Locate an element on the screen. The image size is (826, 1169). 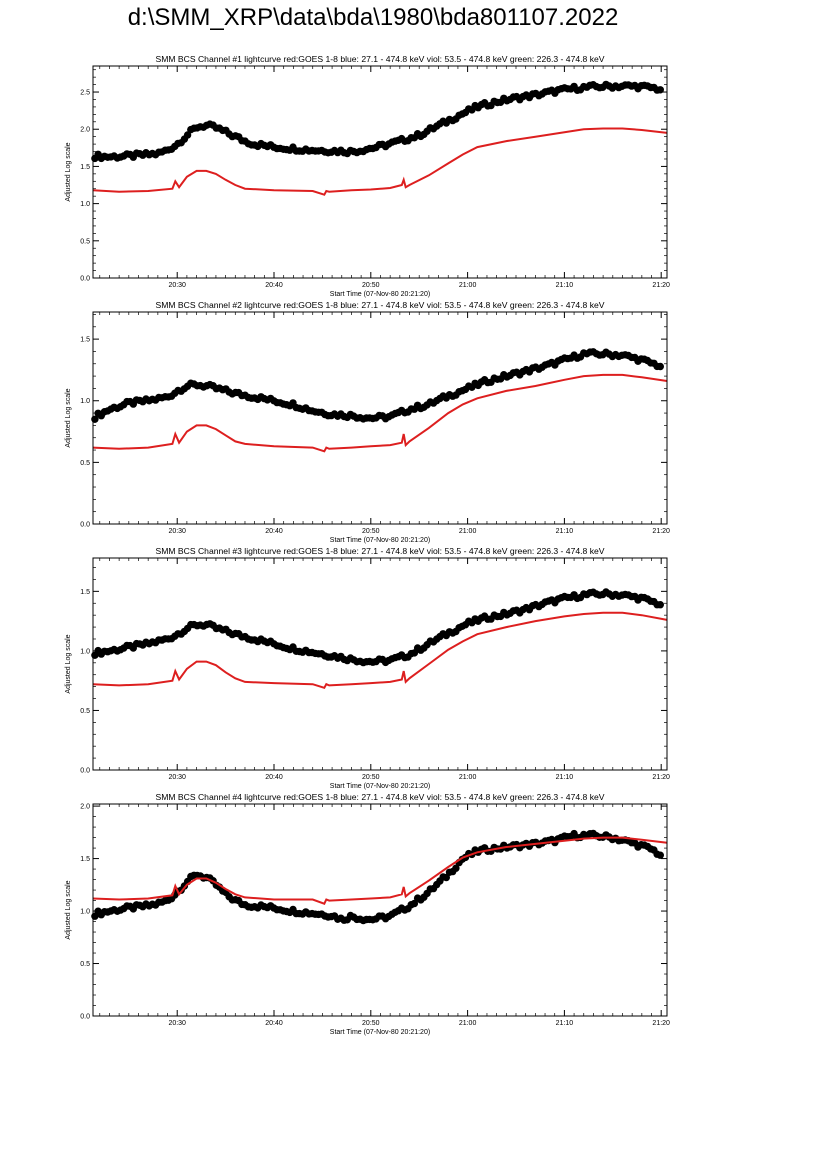
page-title: d:\SMM_XRP\data\bda\1980\bda801107.2022 is located at coordinates (373, 17).